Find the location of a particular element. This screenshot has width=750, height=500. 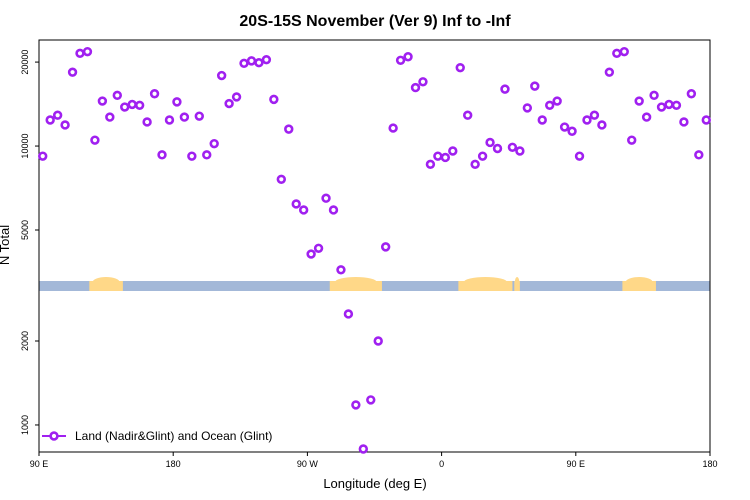

y-axis-label: N Total is located at coordinates (6, 245).